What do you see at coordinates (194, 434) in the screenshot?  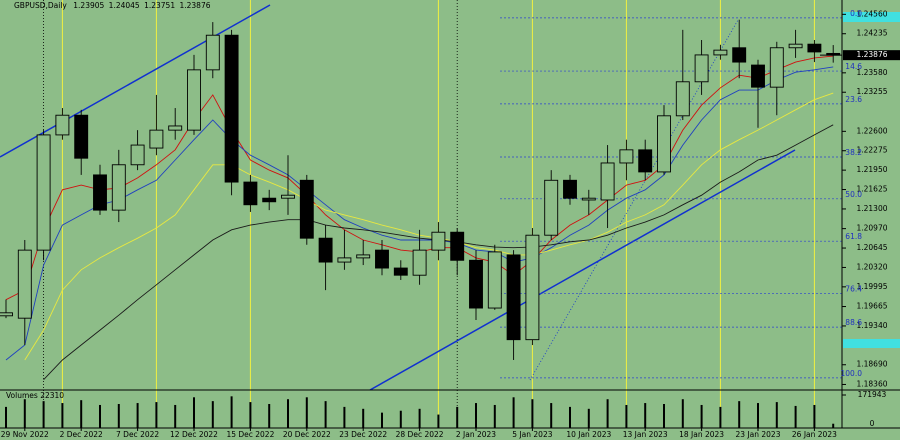 I see `x-tick-label: 12 Dec 2022` at bounding box center [194, 434].